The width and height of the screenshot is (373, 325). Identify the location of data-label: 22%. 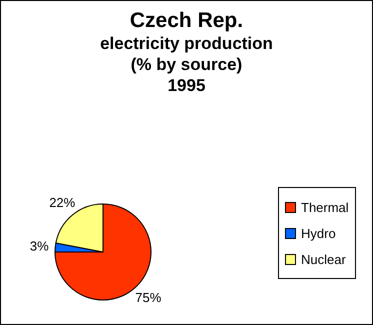
(62, 202).